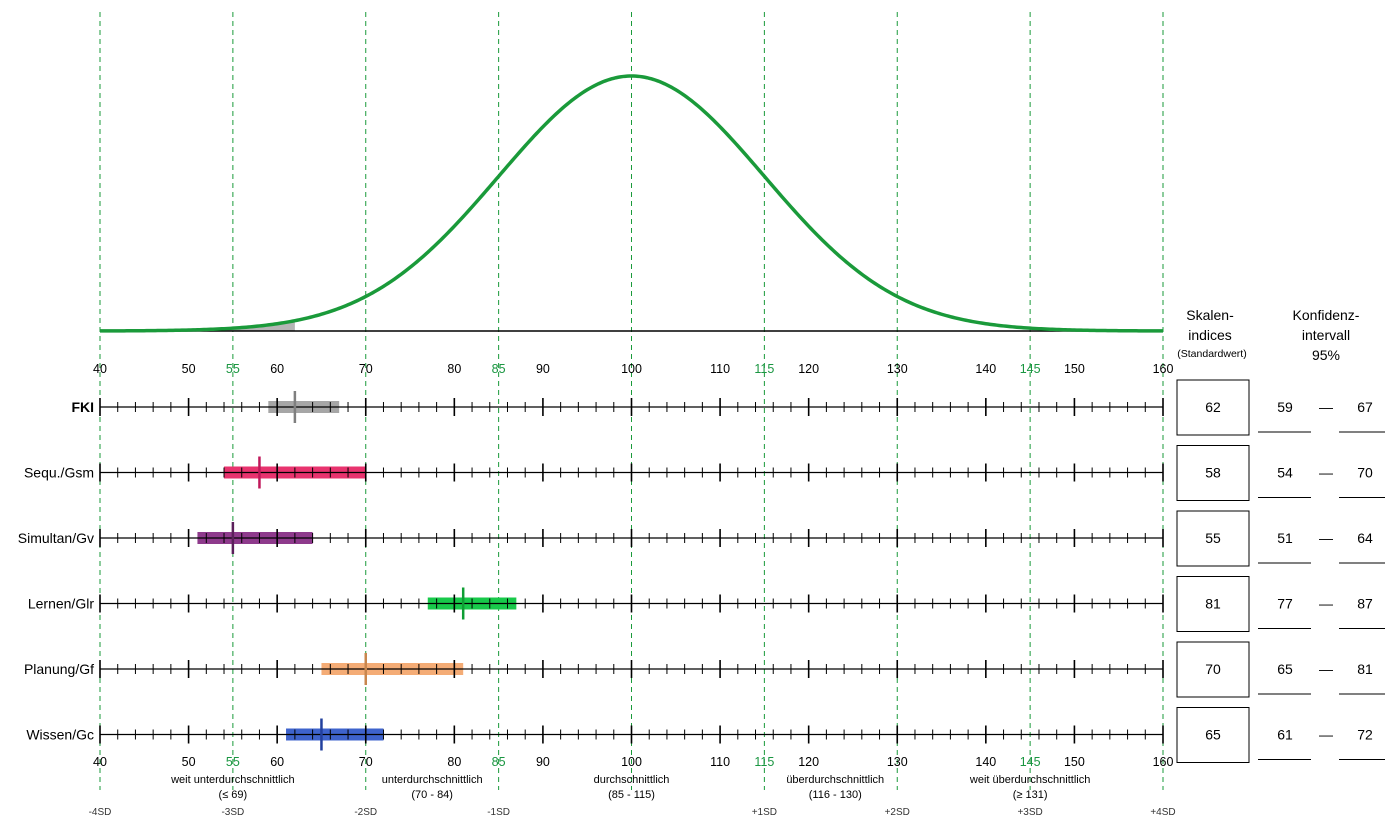  I want to click on ci-lower: 61, so click(1285, 735).